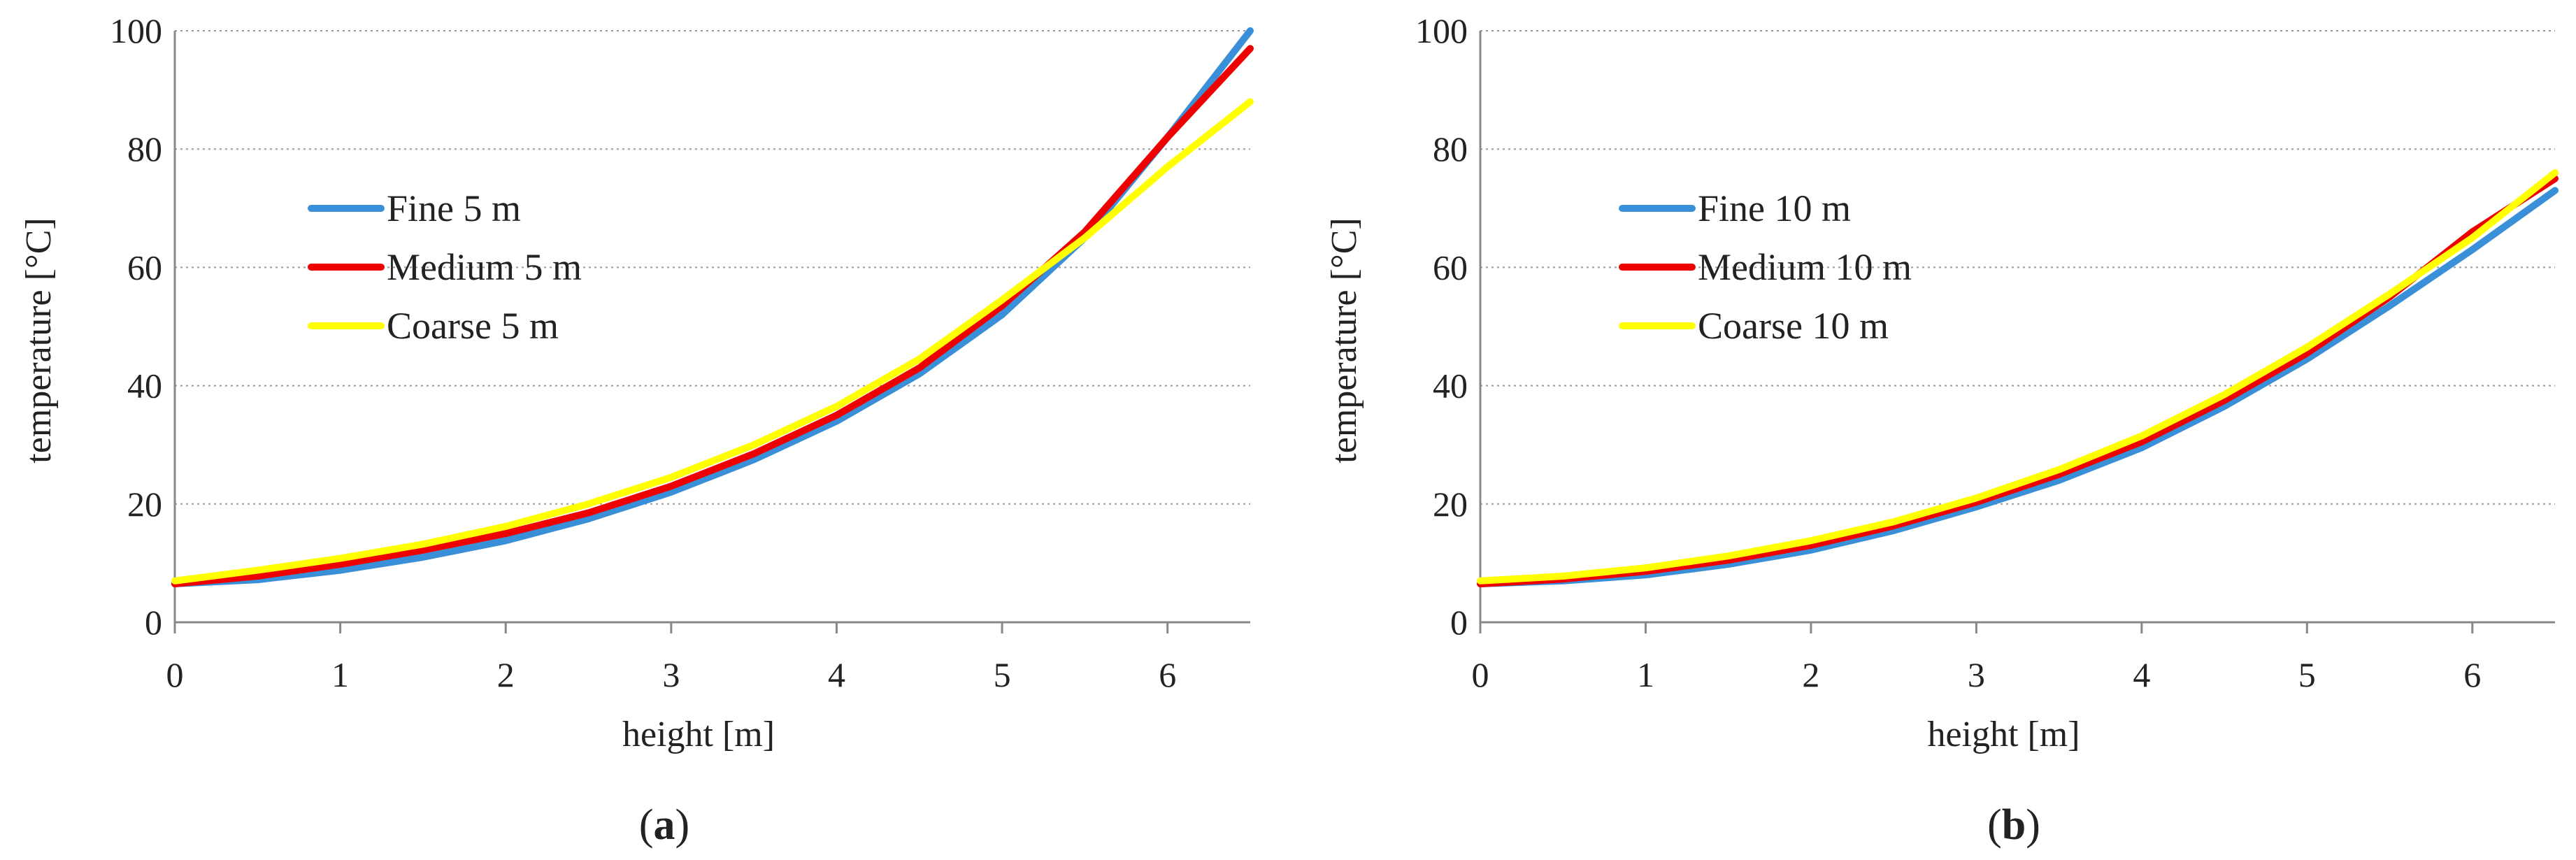 The height and width of the screenshot is (860, 2576). Describe the element at coordinates (1805, 267) in the screenshot. I see `legend-label: Medium 10 m` at that location.